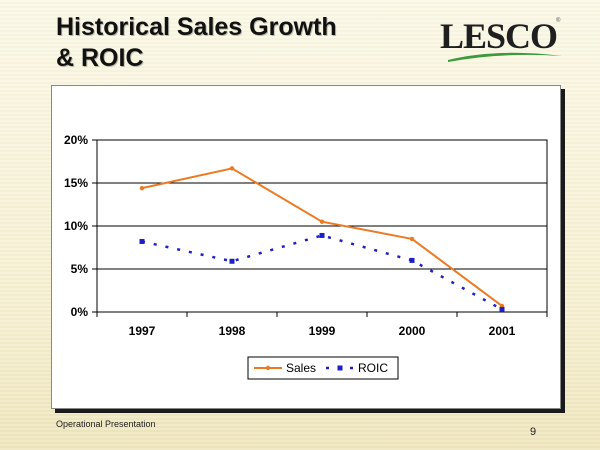 Image resolution: width=600 pixels, height=450 pixels. I want to click on slide-title: Historical Sales Growth & ROIC, so click(196, 43).